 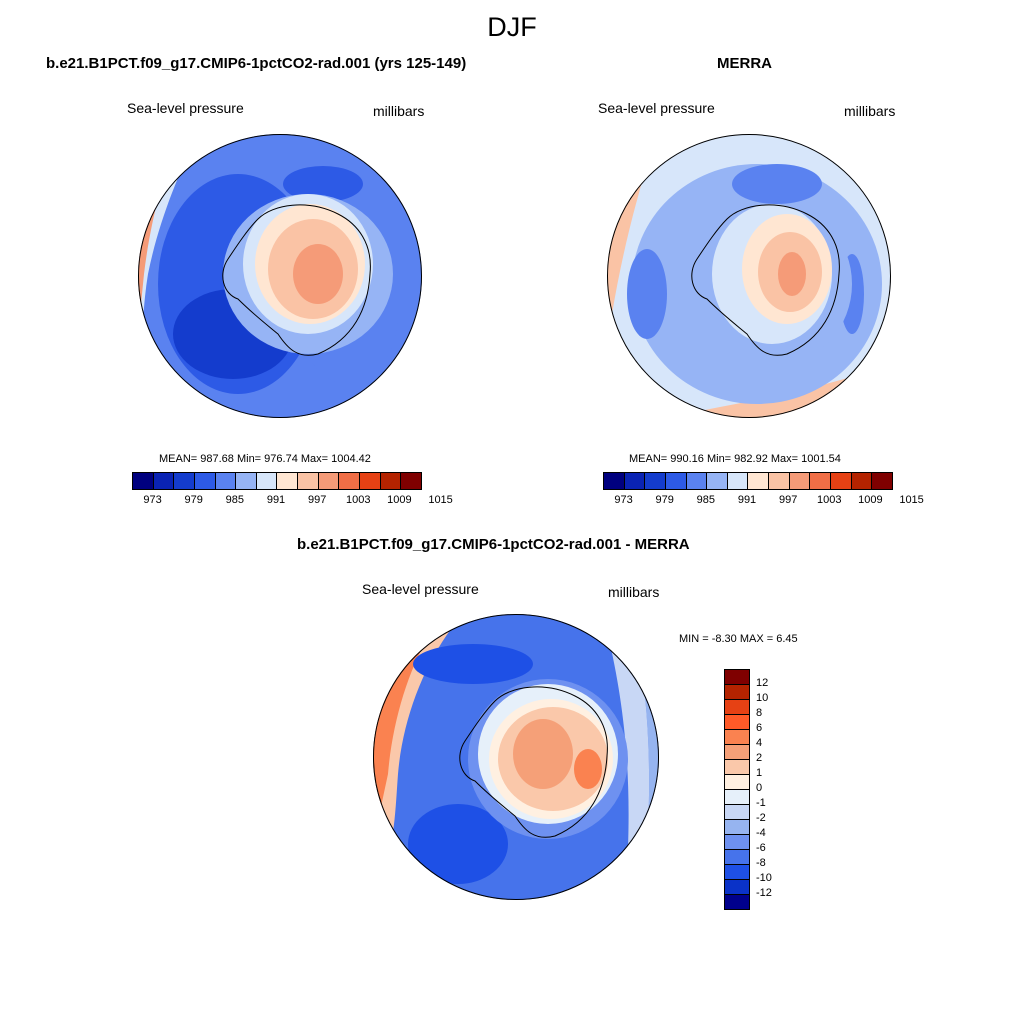 I want to click on obs-units-label: millibars, so click(x=870, y=111).